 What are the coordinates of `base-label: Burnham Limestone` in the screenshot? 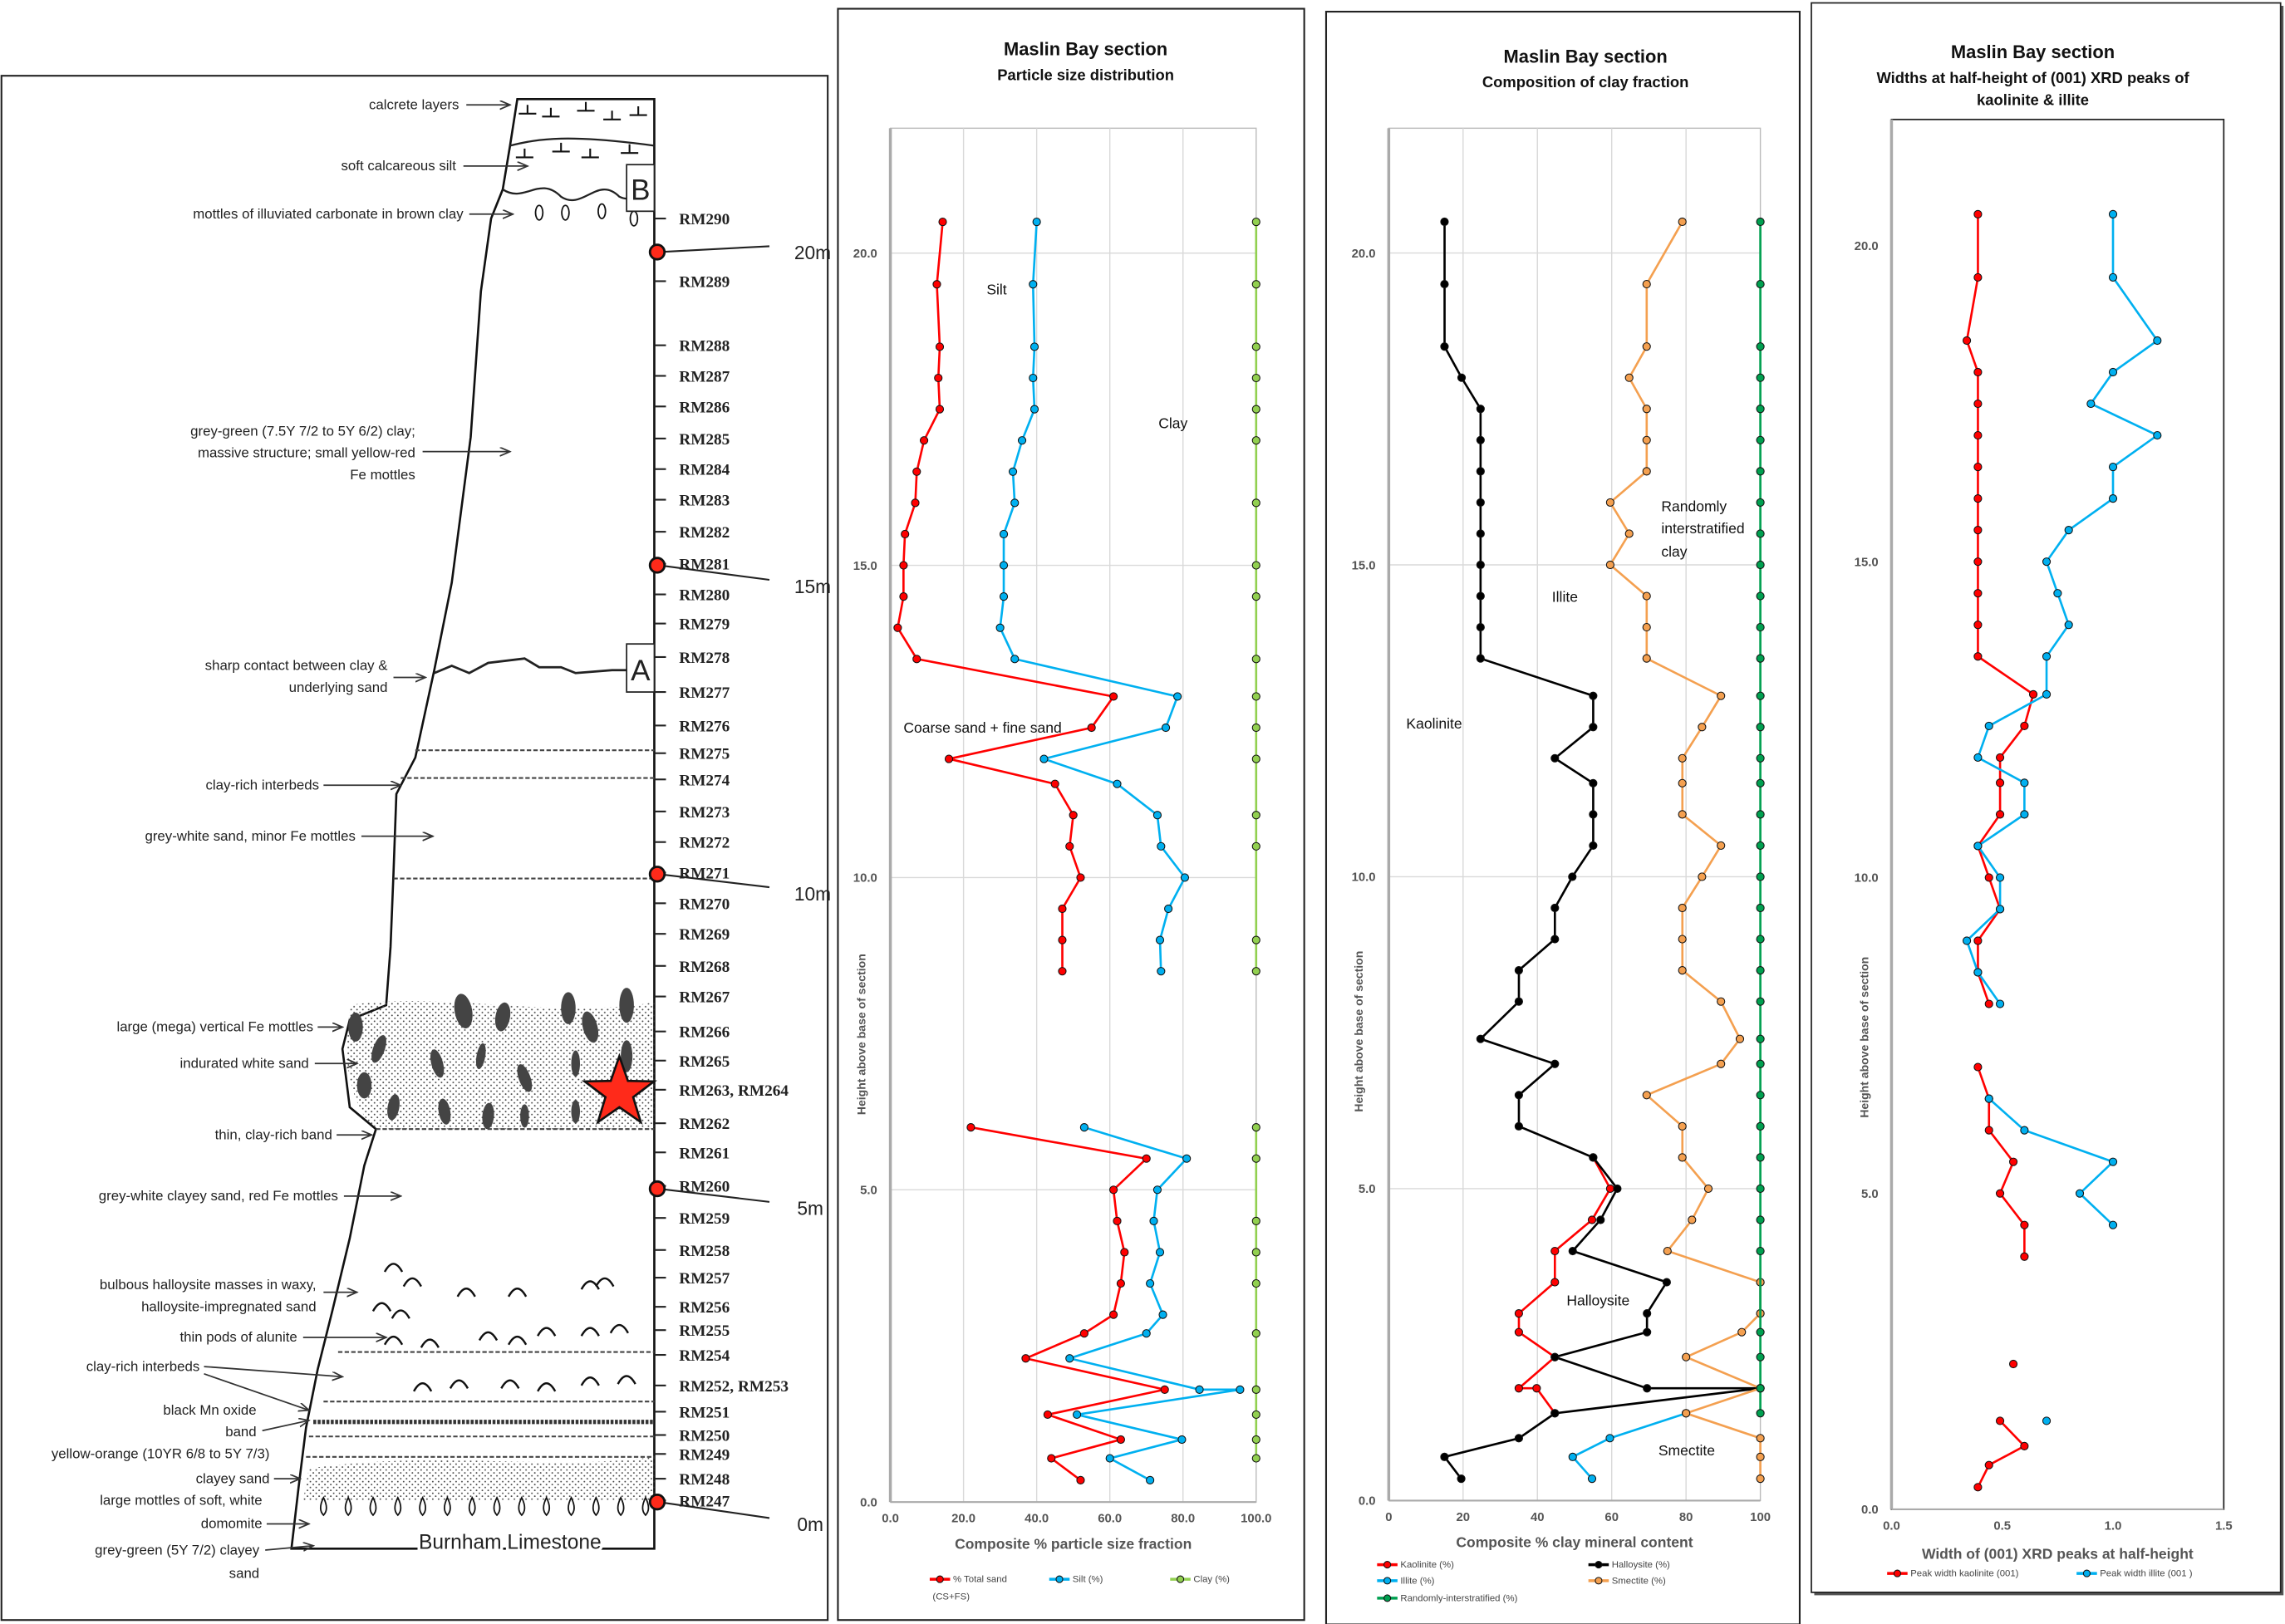 It's located at (511, 1542).